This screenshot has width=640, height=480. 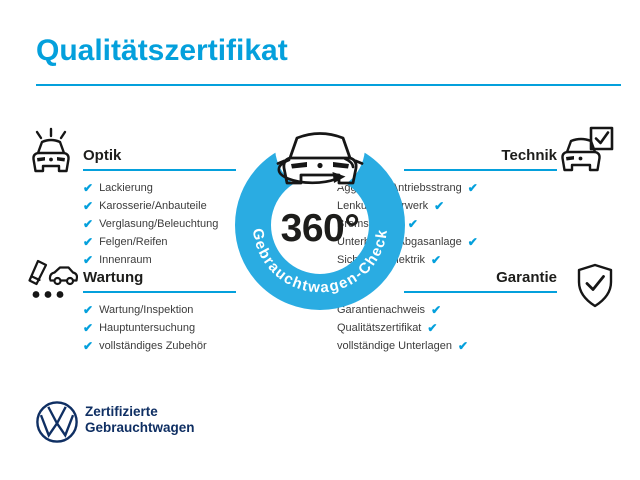 I want to click on section-divider-wartung, so click(x=159, y=292).